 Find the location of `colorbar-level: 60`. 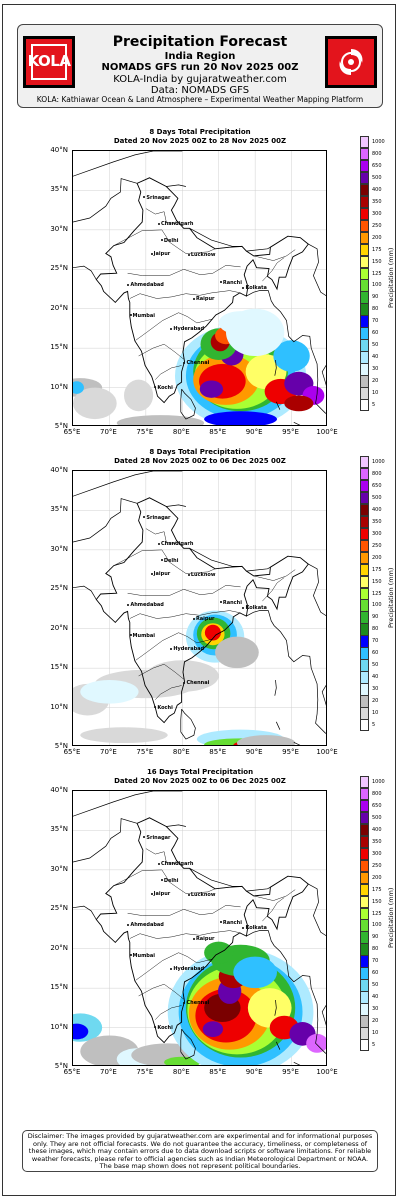

colorbar-level: 60 is located at coordinates (375, 653).